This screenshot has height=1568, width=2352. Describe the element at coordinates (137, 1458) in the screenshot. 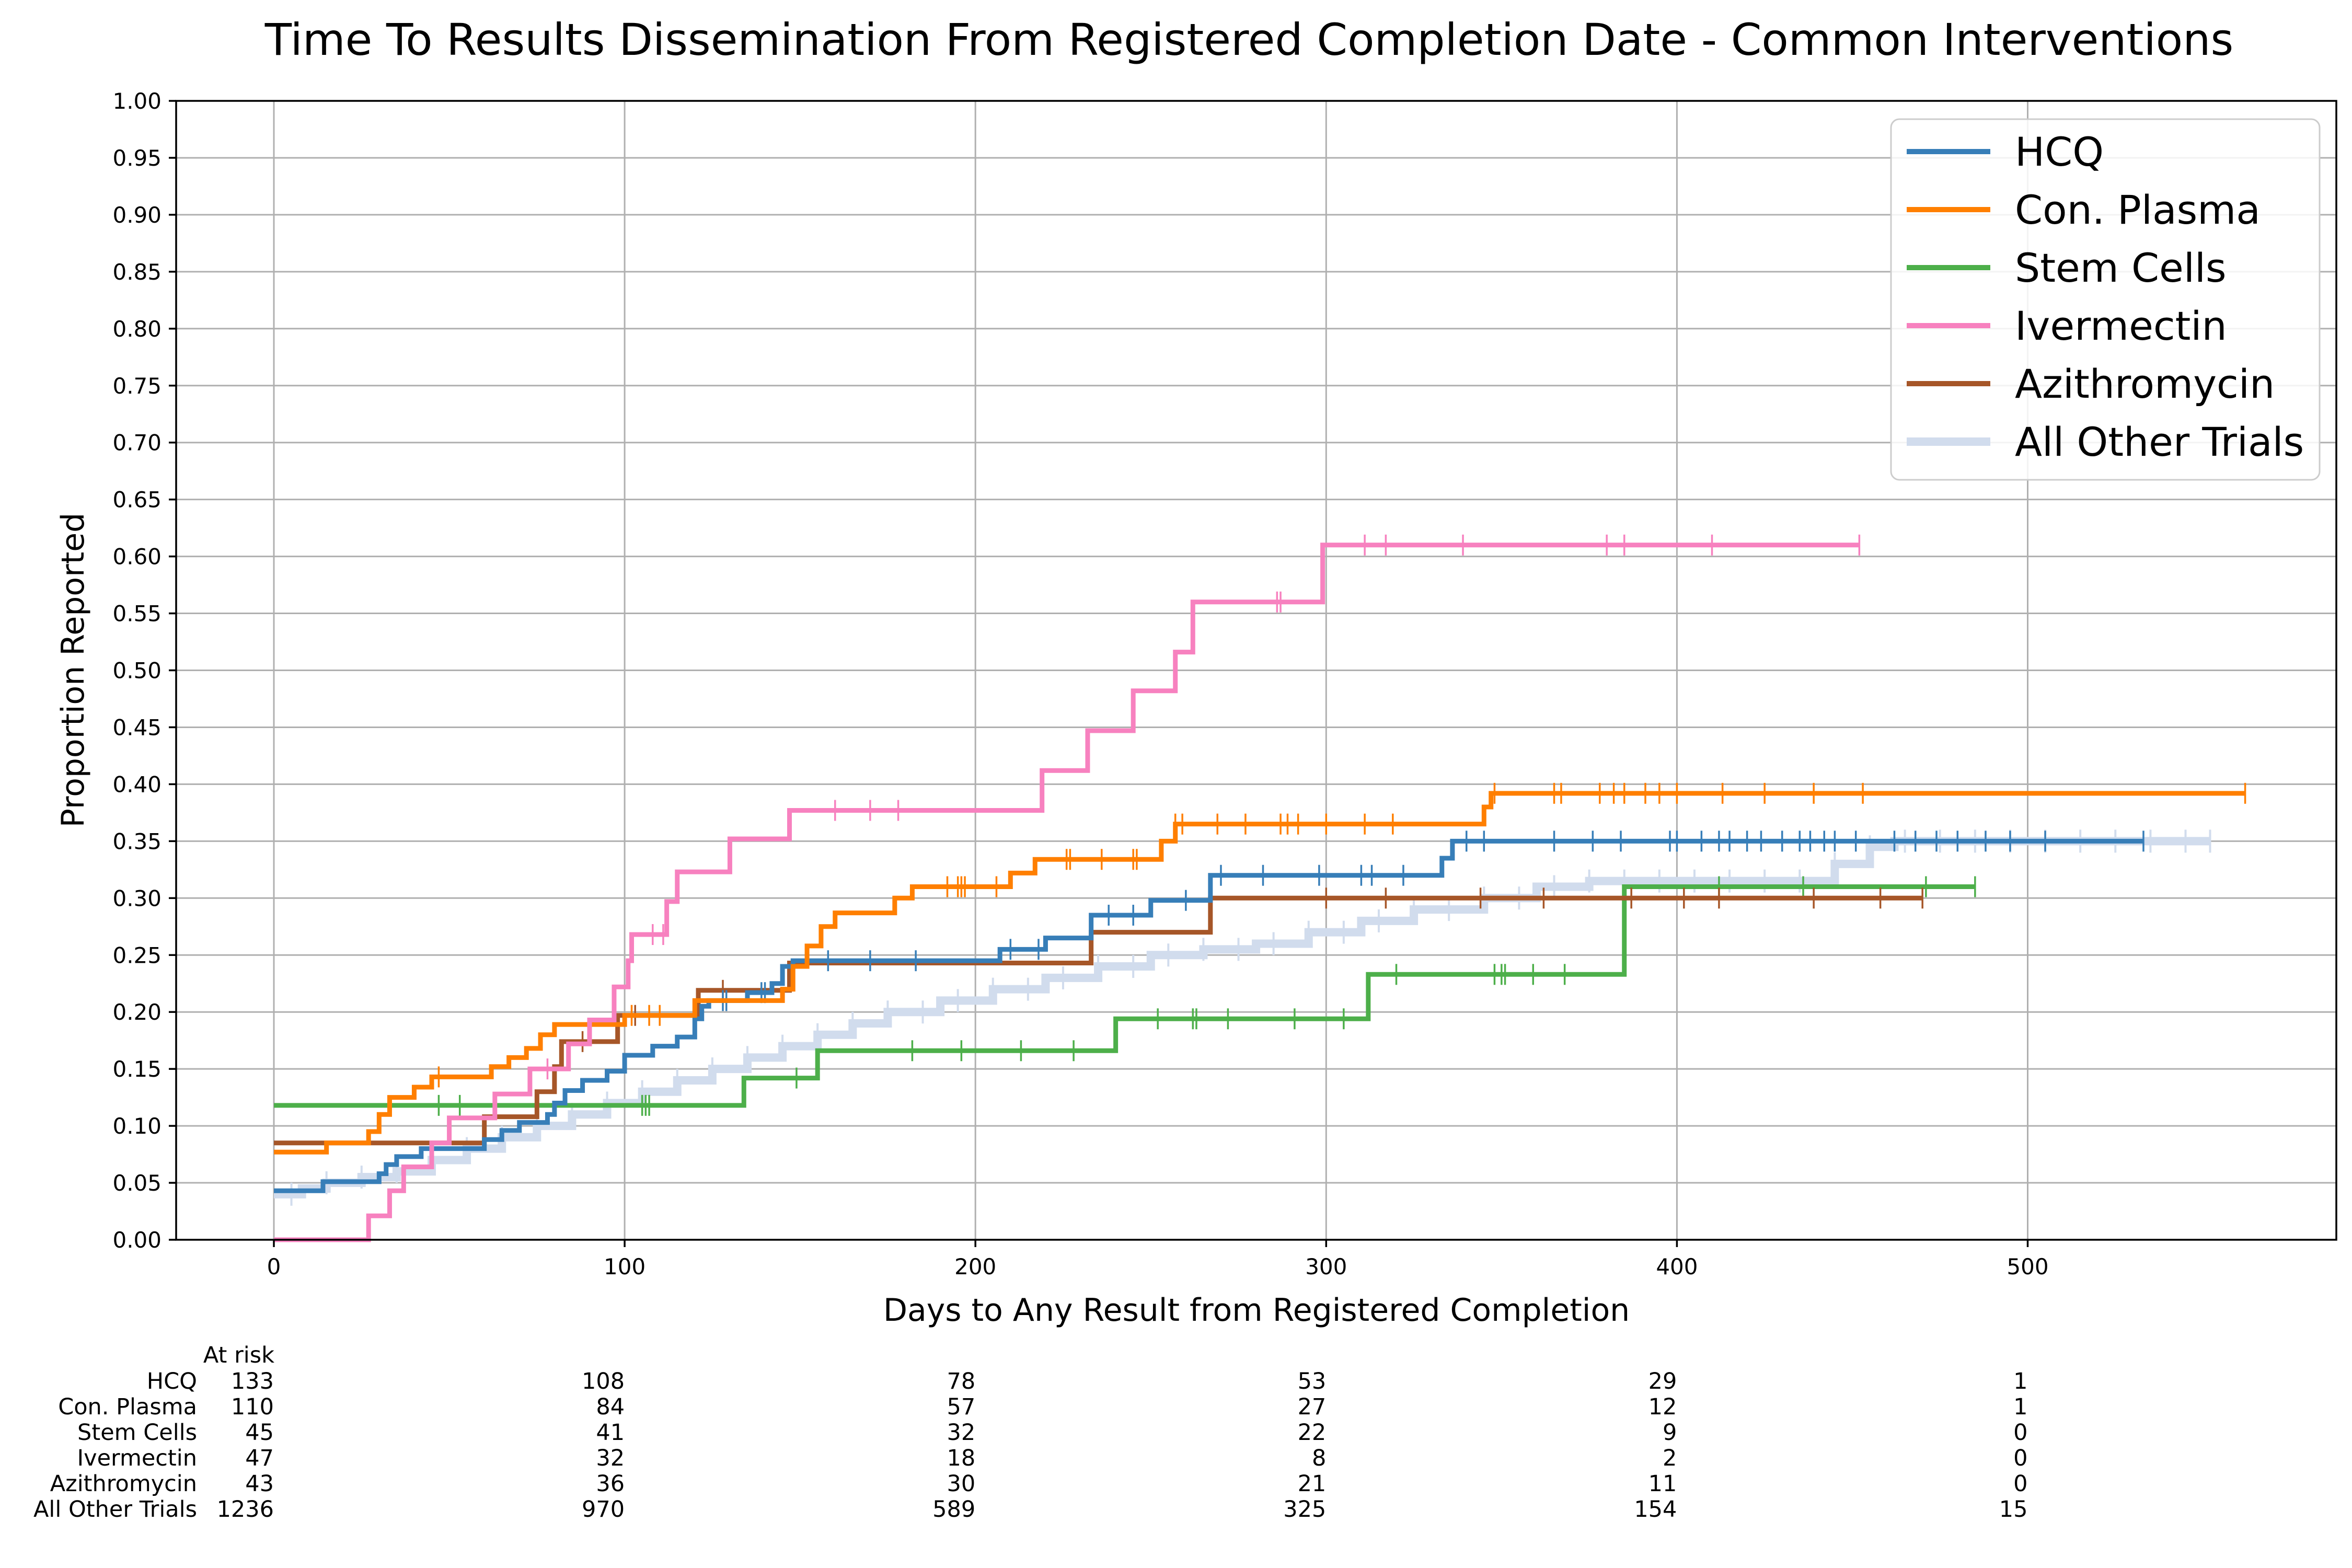

I see `at-risk-row-label: Ivermectin` at that location.